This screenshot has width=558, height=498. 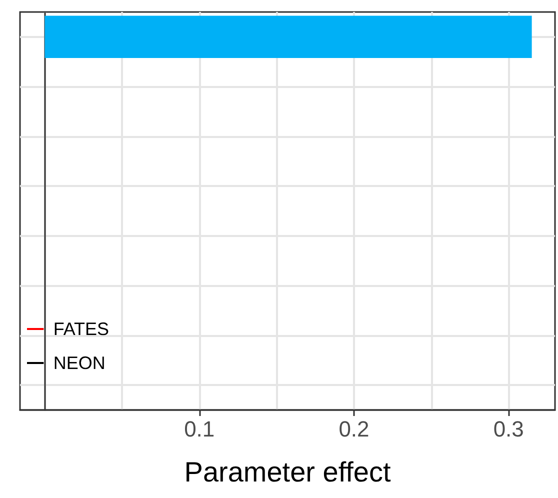 I want to click on x-tick-label: 0.3, so click(x=508, y=429).